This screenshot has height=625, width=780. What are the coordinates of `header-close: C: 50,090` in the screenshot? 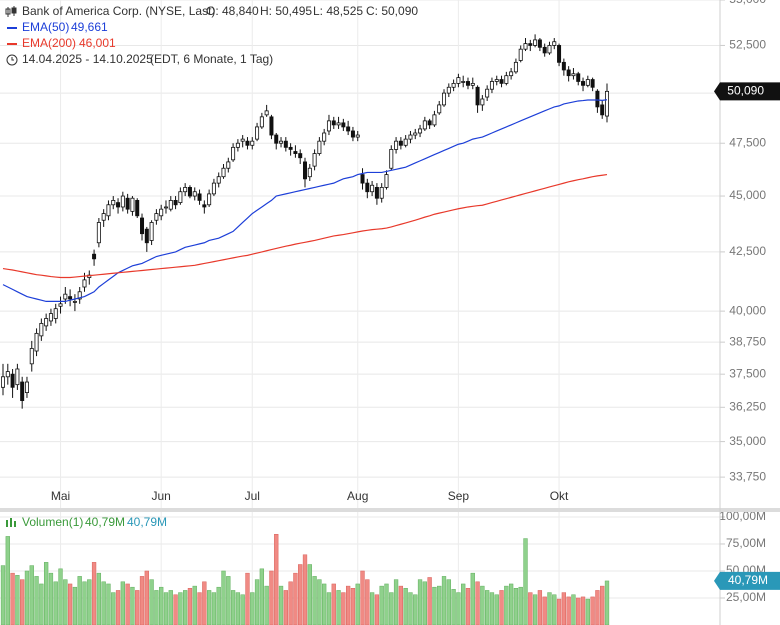 It's located at (392, 11).